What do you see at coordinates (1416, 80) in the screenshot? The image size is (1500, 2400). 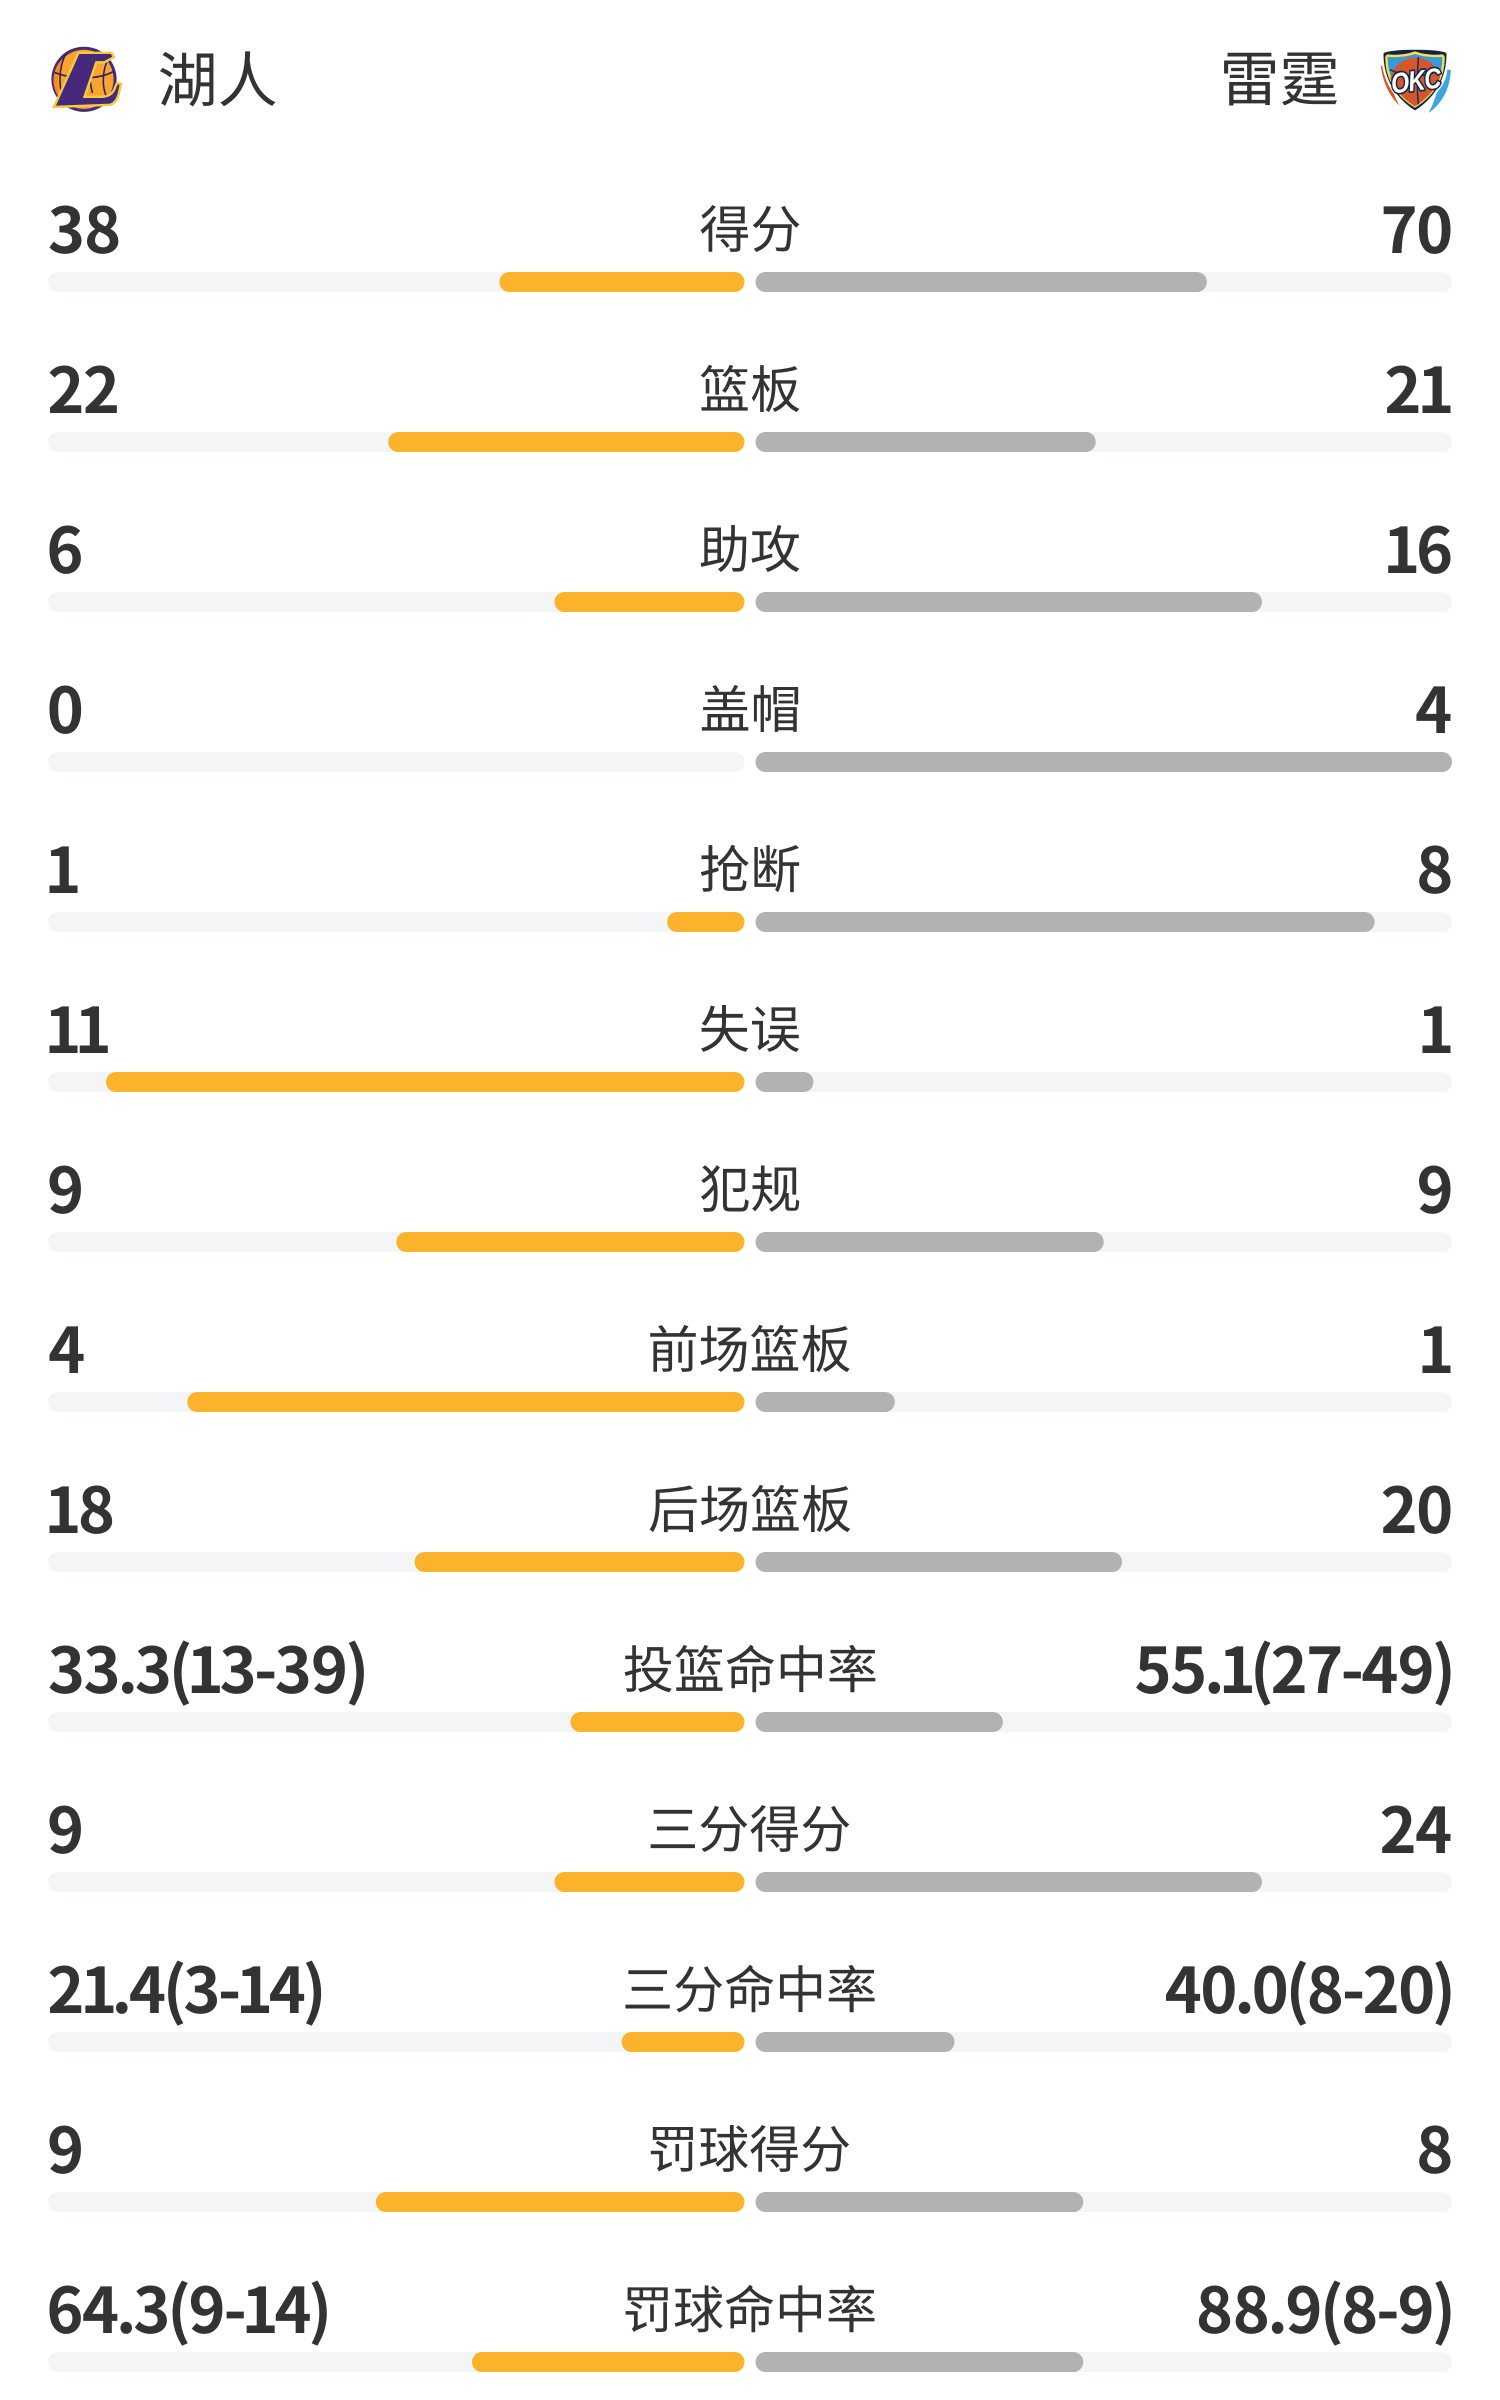 I see `svg-text: OKC` at bounding box center [1416, 80].